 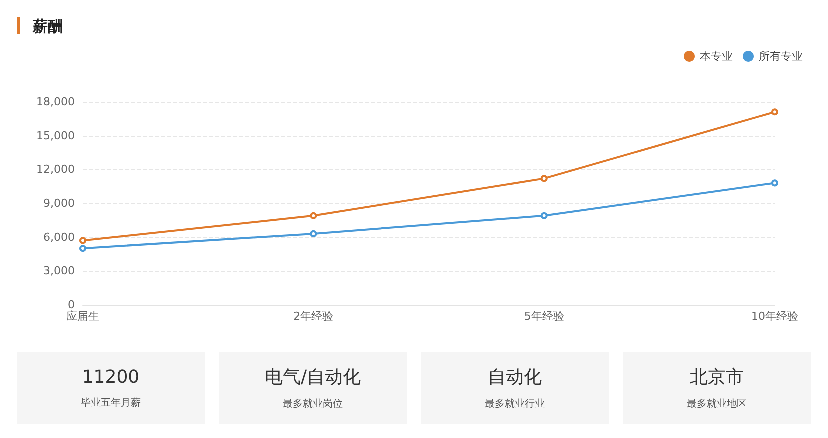 I want to click on chart-title: 薪酬, so click(x=47, y=27).